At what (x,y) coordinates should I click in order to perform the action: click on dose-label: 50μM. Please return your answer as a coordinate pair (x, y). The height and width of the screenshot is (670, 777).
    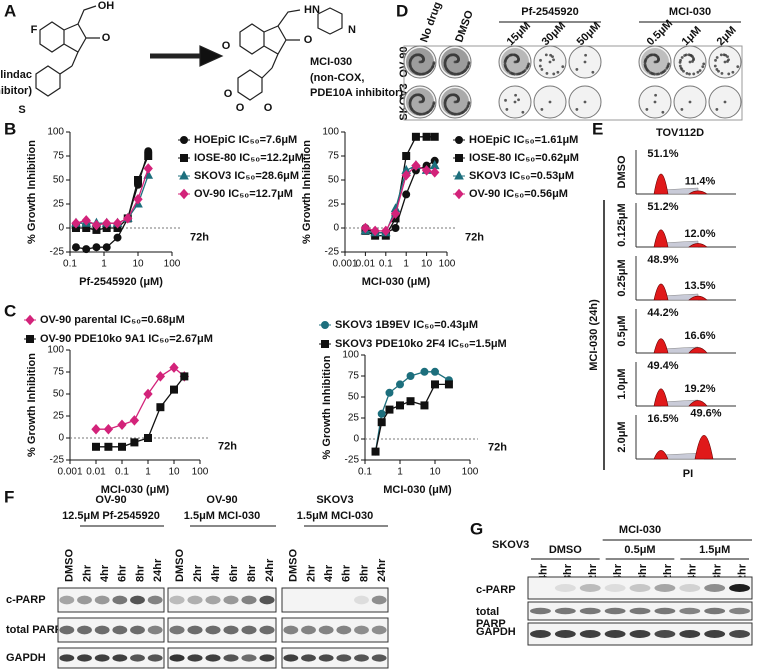
    Looking at the image, I should click on (589, 34).